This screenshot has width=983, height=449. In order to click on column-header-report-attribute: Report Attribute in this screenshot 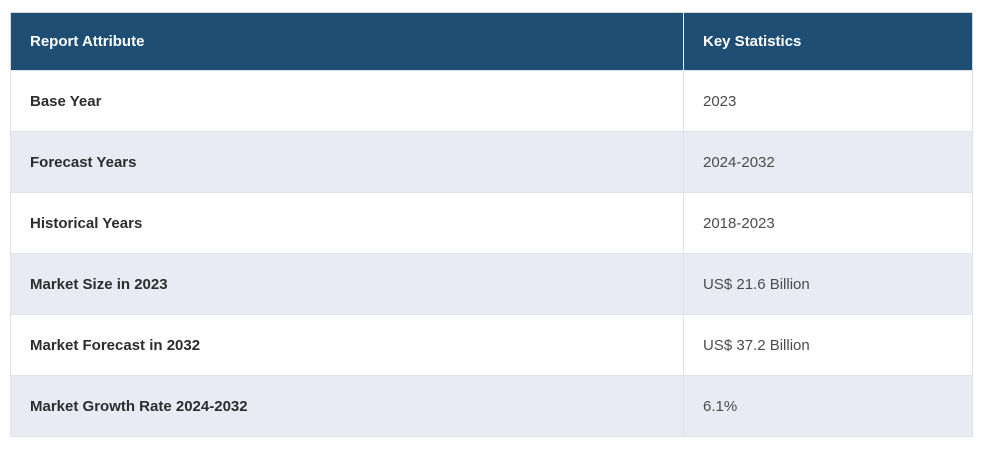, I will do `click(347, 41)`.